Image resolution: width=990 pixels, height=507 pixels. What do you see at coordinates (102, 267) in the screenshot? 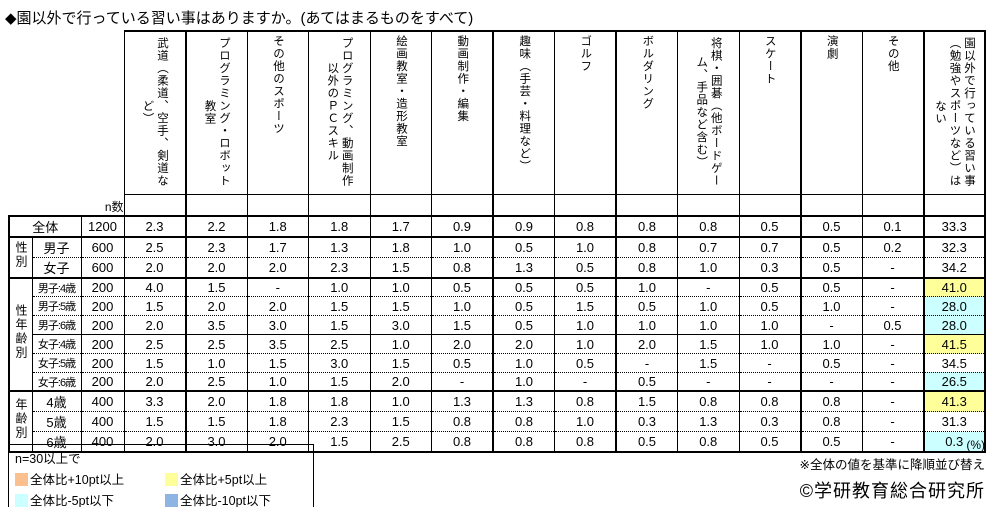
I see `n-cell: 600` at bounding box center [102, 267].